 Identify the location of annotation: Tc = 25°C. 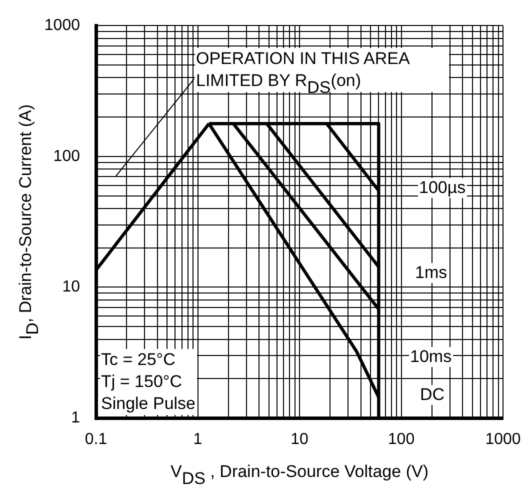
(138, 359).